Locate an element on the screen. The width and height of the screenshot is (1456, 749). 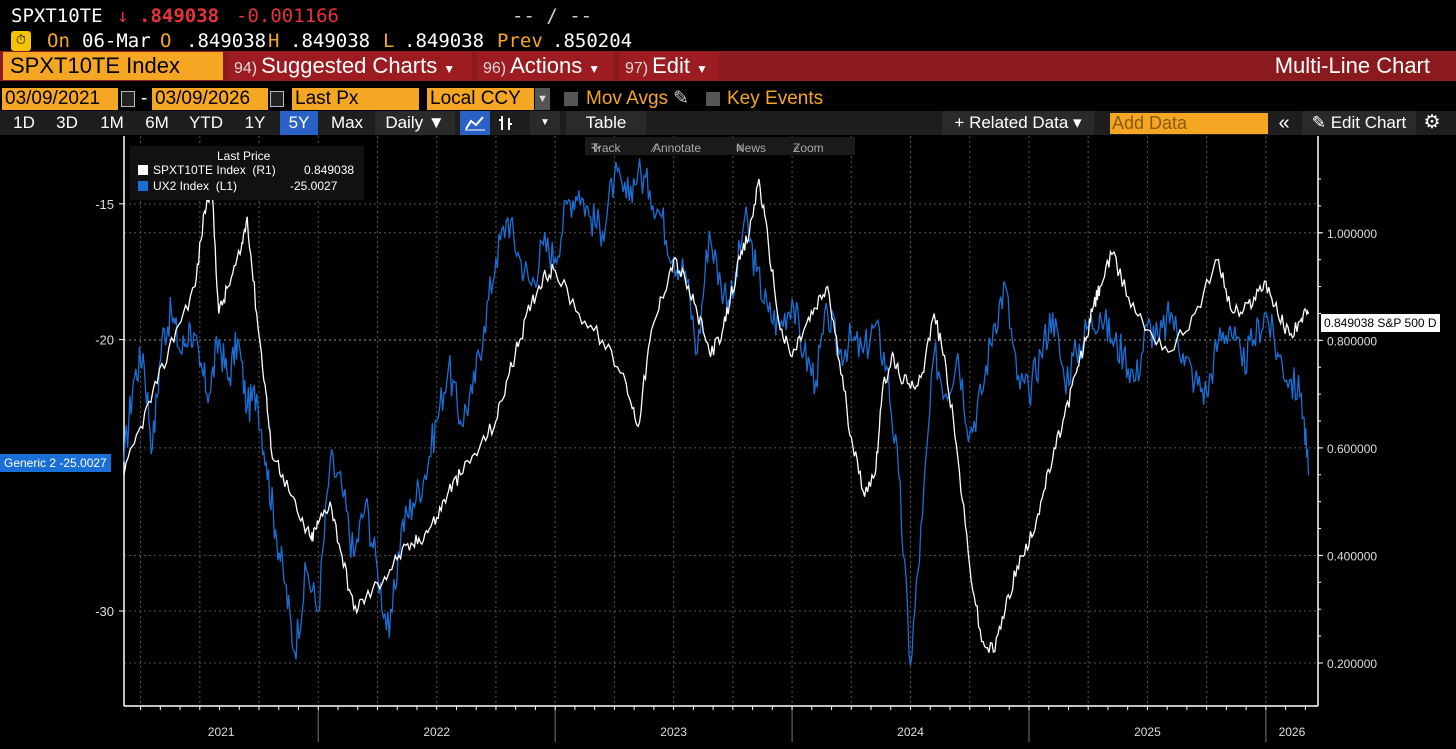
legend-swatch-blue is located at coordinates (143, 186).